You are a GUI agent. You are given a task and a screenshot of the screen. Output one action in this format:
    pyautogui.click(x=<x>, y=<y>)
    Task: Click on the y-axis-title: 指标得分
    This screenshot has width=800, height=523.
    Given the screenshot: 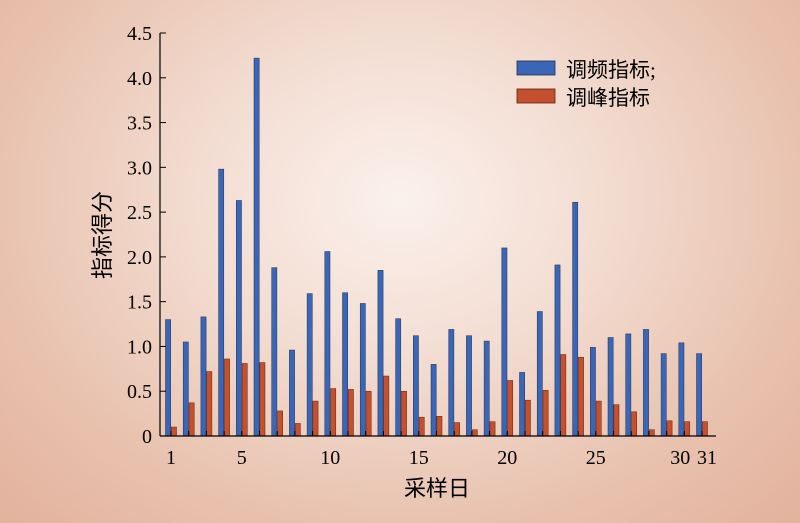 What is the action you would take?
    pyautogui.click(x=102, y=235)
    